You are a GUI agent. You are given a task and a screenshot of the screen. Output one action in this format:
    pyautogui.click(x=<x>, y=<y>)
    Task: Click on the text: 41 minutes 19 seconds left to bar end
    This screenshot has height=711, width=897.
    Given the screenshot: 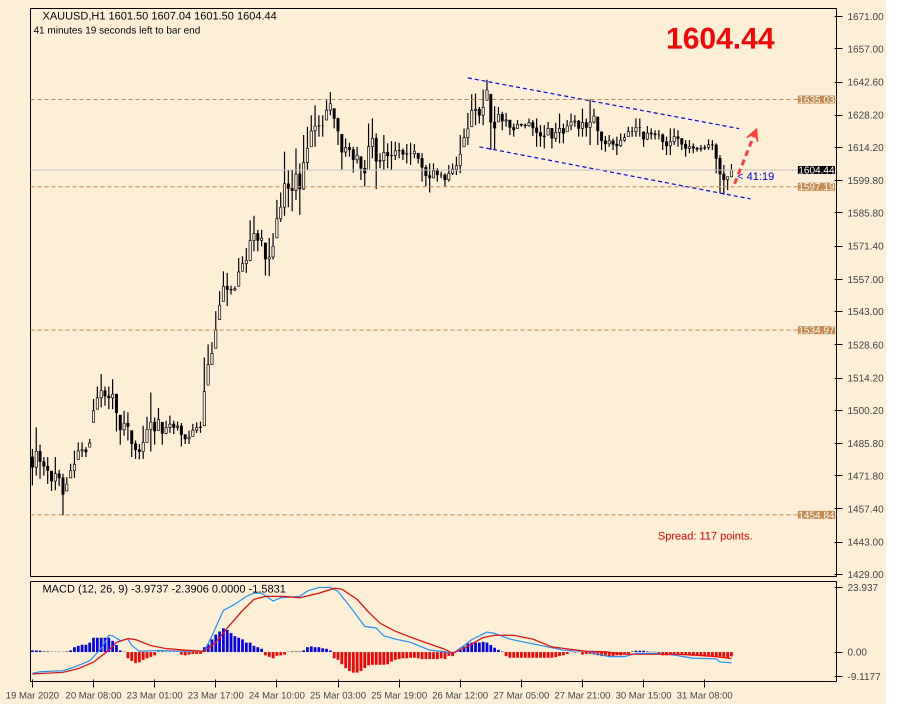 What is the action you would take?
    pyautogui.click(x=117, y=31)
    